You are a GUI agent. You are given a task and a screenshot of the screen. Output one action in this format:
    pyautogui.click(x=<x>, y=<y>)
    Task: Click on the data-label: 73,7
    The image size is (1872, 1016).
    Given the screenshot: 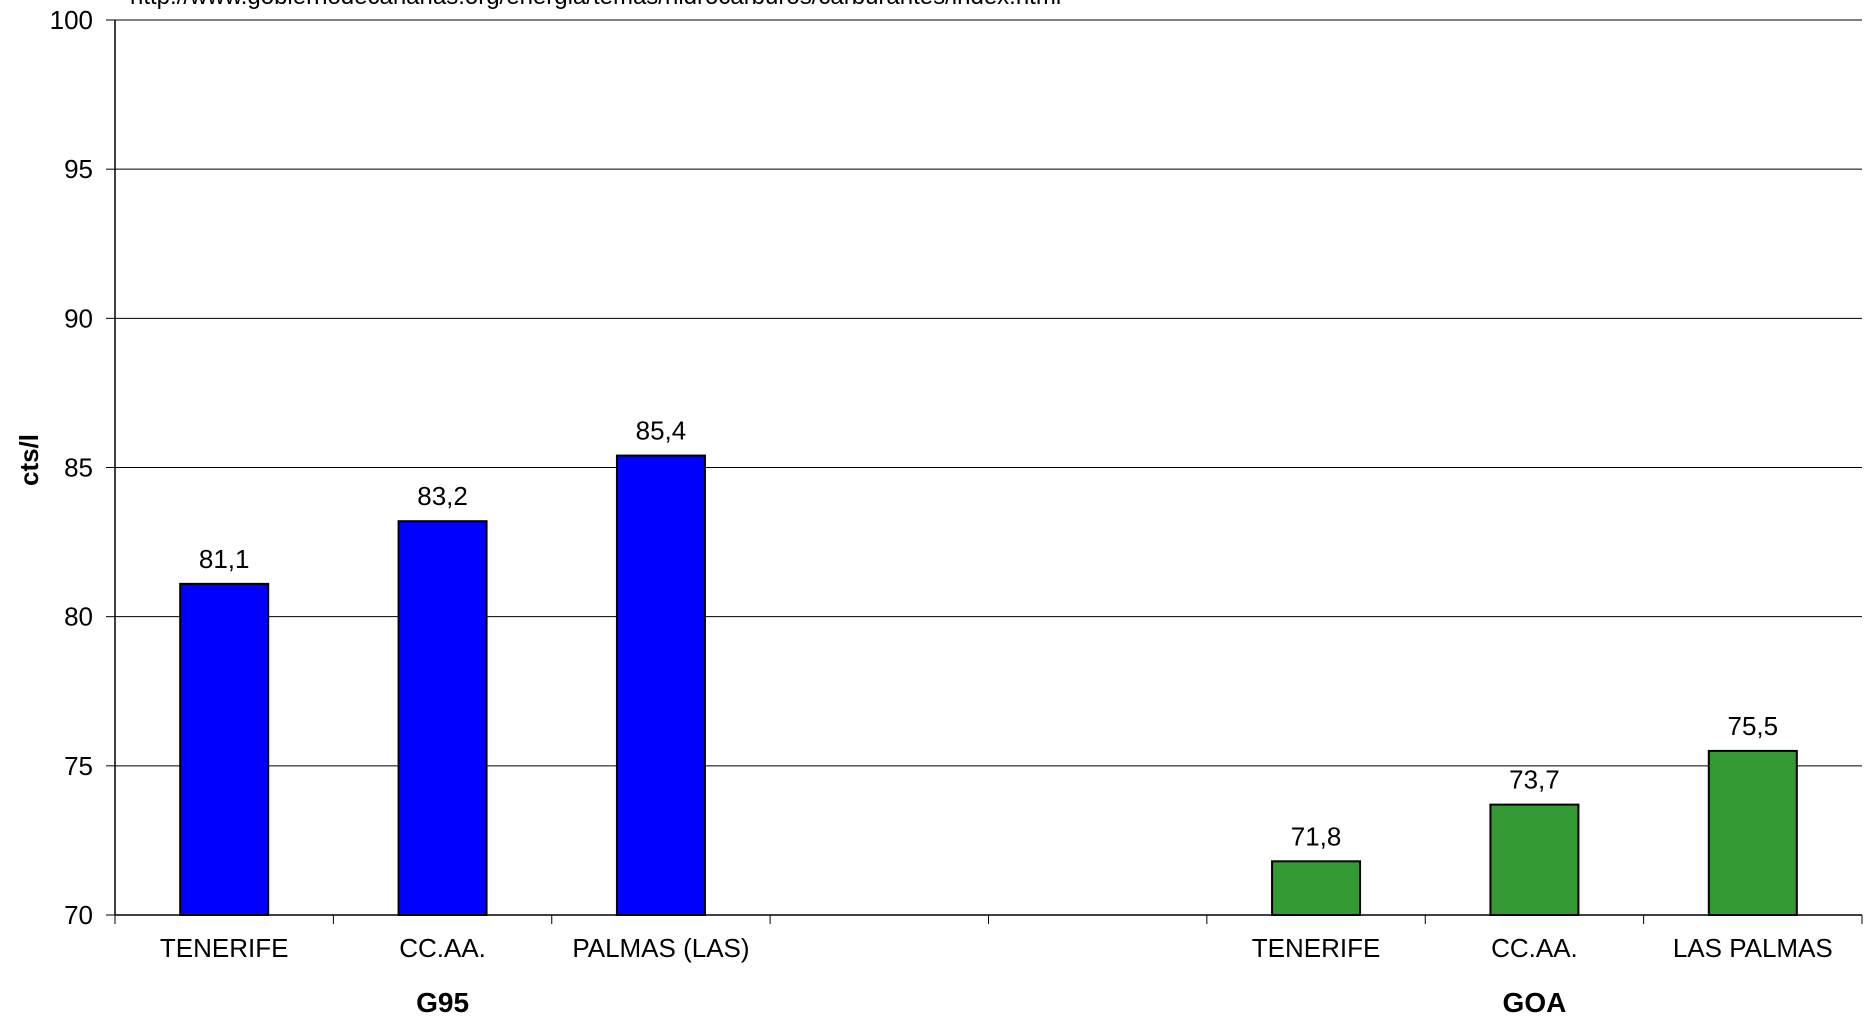 What is the action you would take?
    pyautogui.click(x=1534, y=780)
    